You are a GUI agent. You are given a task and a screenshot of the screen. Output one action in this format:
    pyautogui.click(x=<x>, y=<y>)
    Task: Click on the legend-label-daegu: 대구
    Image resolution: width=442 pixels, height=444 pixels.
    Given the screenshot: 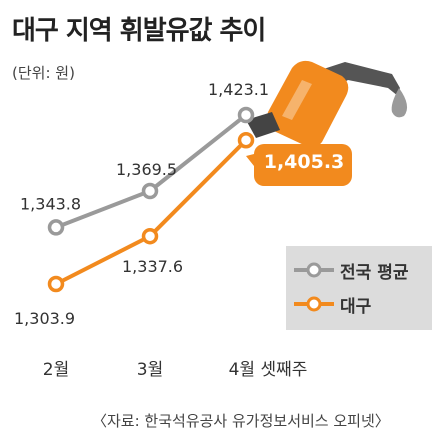 What is the action you would take?
    pyautogui.click(x=356, y=306)
    